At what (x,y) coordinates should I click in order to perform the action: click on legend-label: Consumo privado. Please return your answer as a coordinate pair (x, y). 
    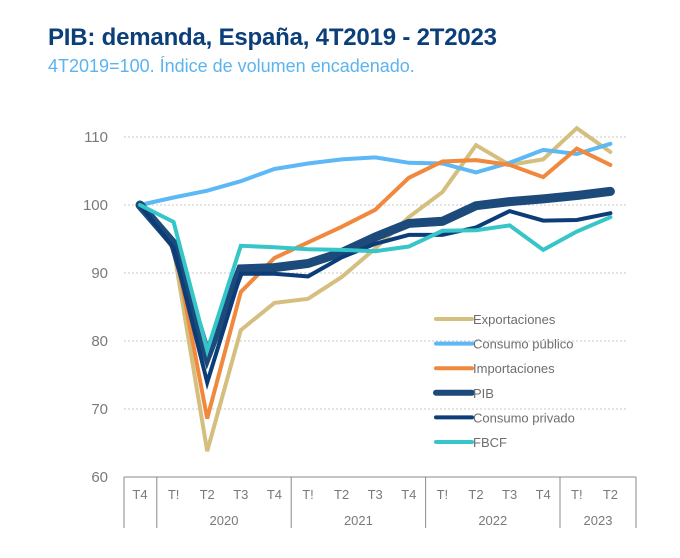
    Looking at the image, I should click on (524, 417).